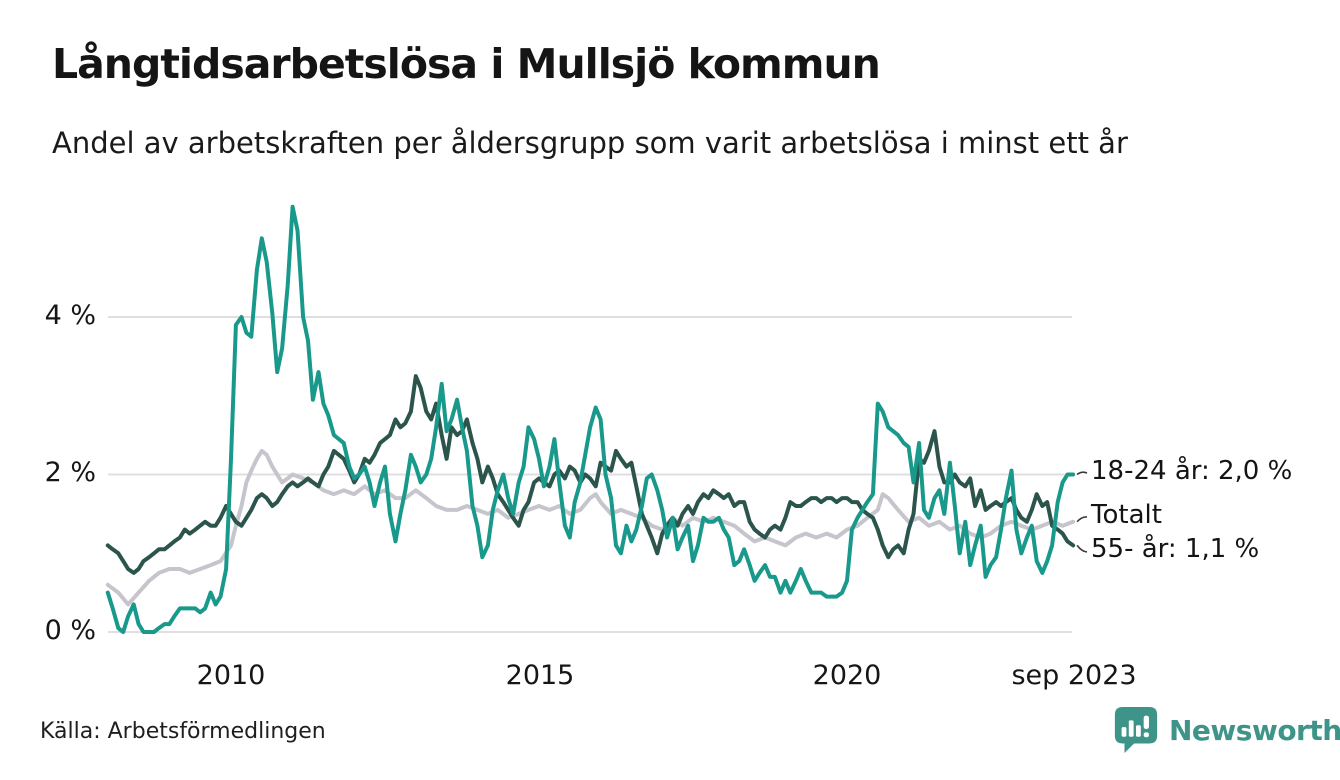 This screenshot has height=780, width=1340. What do you see at coordinates (1074, 675) in the screenshot?
I see `x-axis-tick-sep-2023: sep 2023` at bounding box center [1074, 675].